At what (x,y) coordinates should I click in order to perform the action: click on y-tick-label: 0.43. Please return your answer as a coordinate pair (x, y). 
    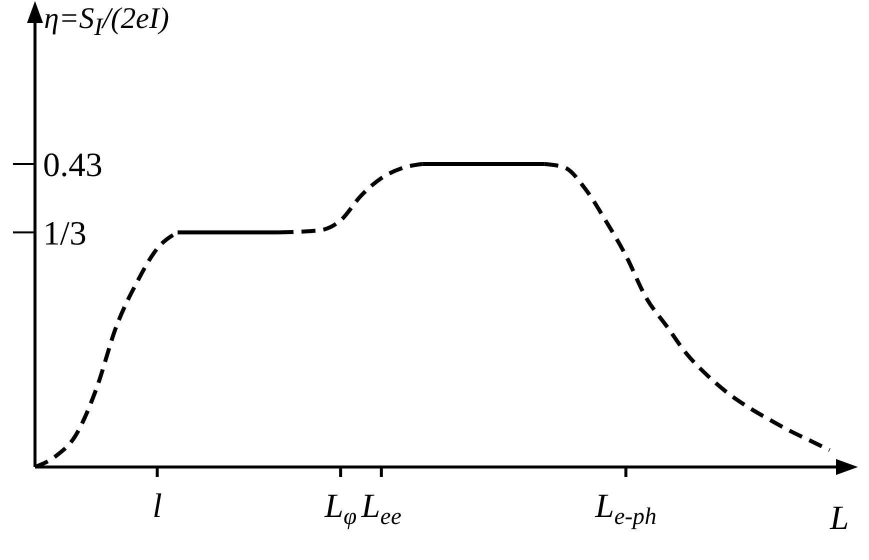
    Looking at the image, I should click on (72, 165).